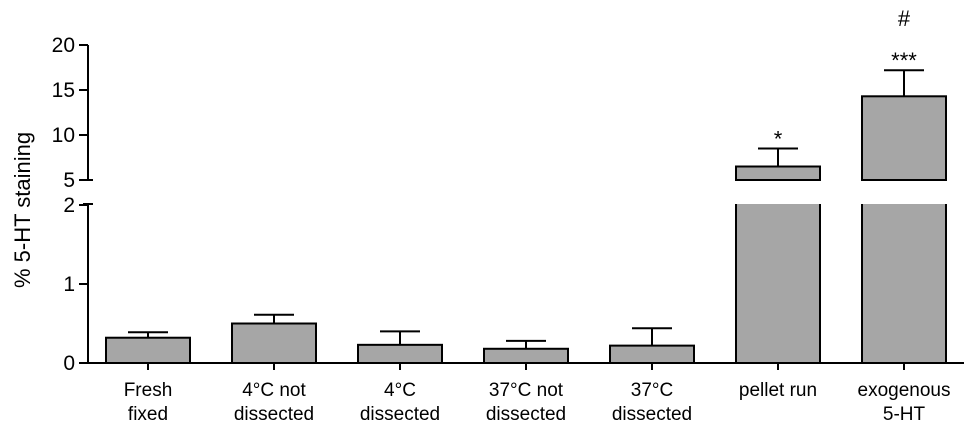  Describe the element at coordinates (63, 45) in the screenshot. I see `y-tick-label: 20` at that location.